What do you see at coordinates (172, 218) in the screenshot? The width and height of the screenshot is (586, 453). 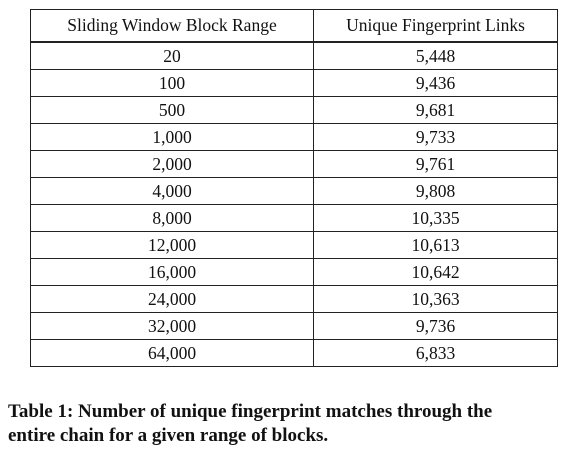 I see `block-range-cell: 8,000` at bounding box center [172, 218].